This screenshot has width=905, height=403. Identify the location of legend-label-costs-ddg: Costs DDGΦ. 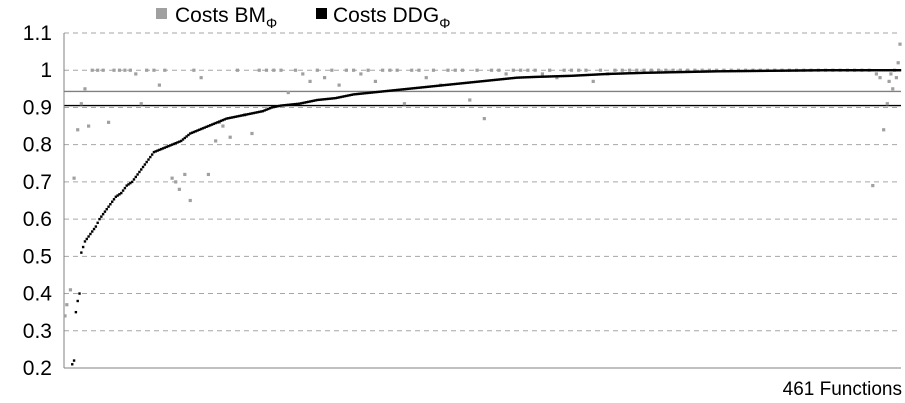
(391, 17).